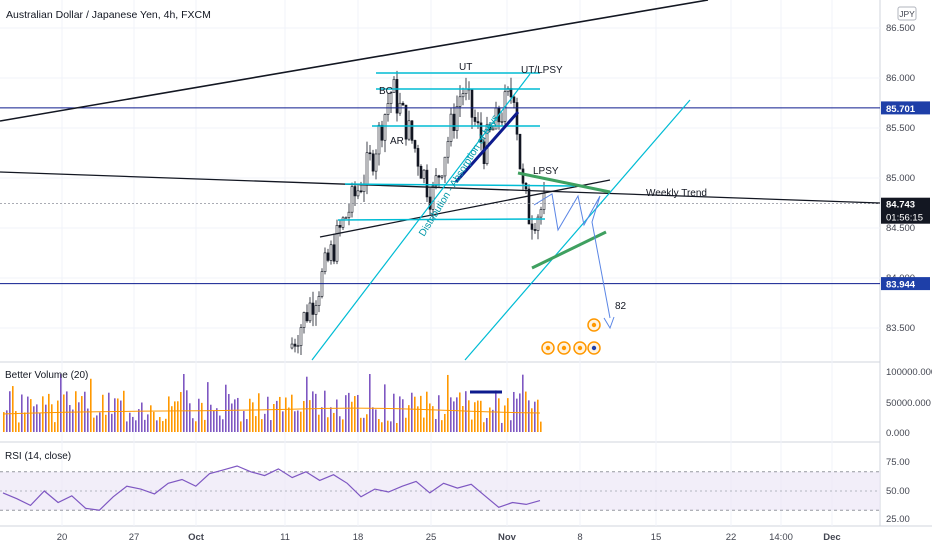  What do you see at coordinates (465, 67) in the screenshot?
I see `annotation-ut: UT` at bounding box center [465, 67].